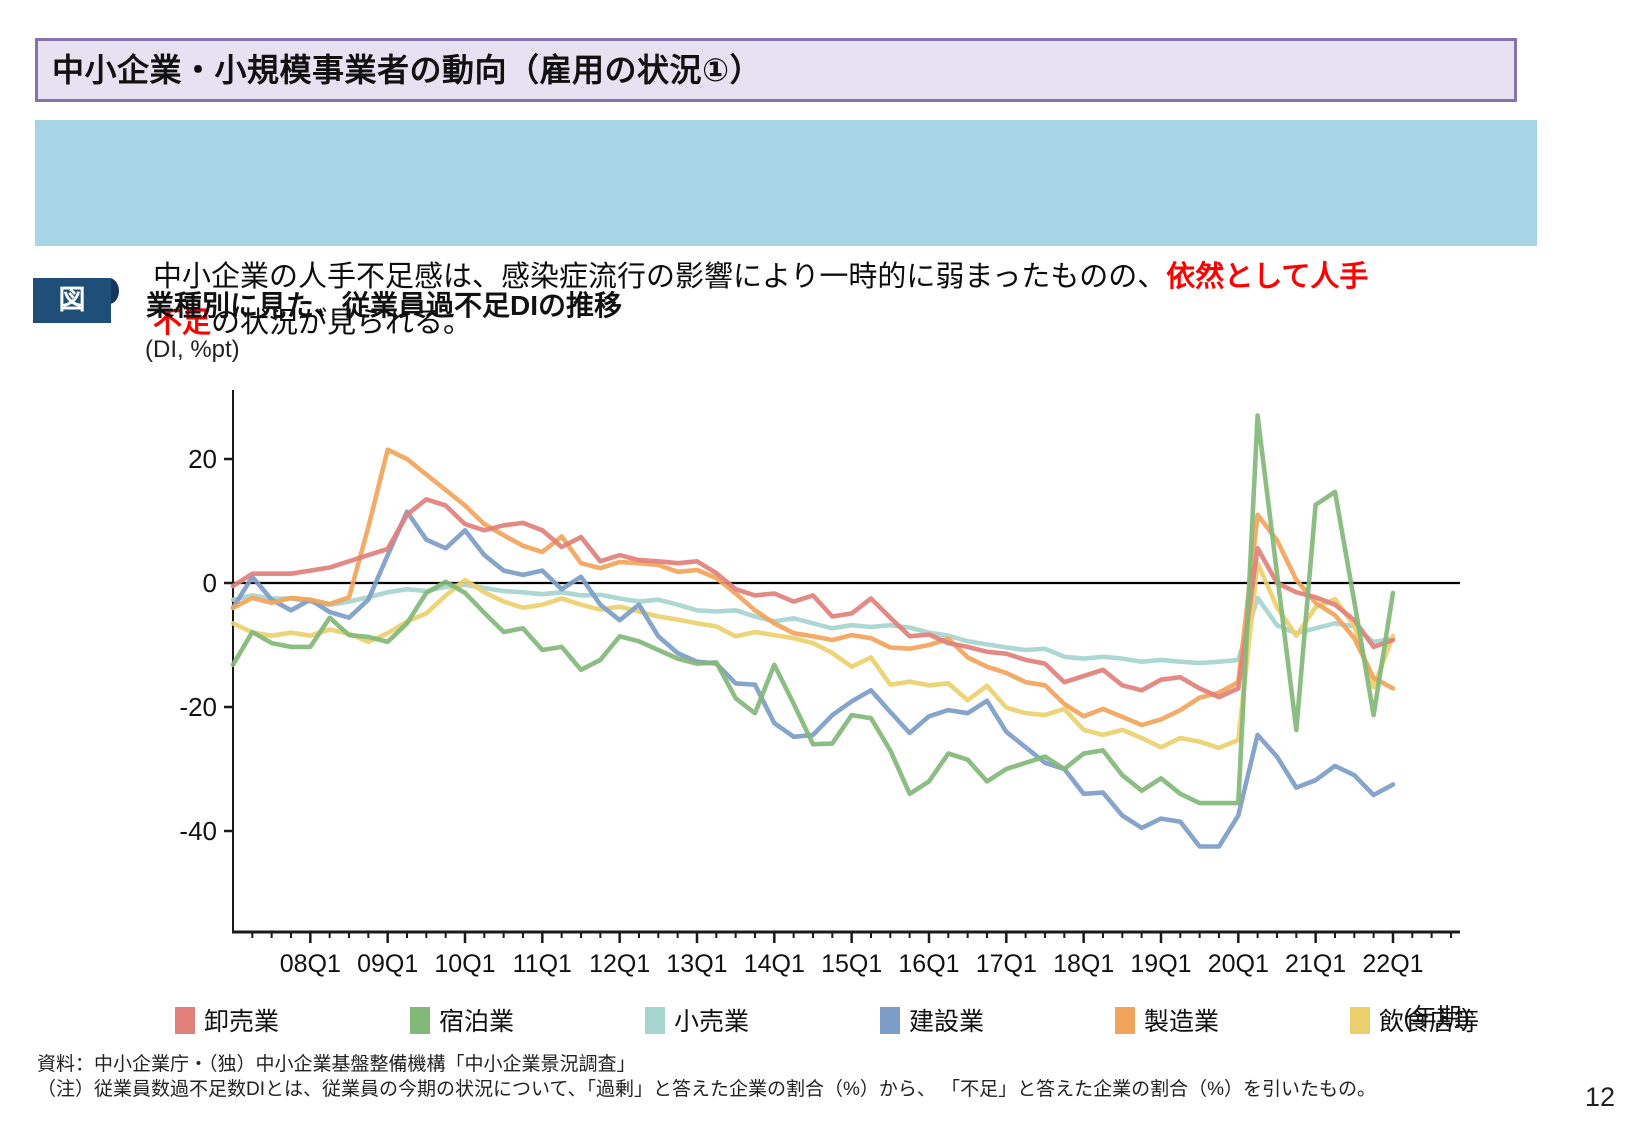  Describe the element at coordinates (928, 964) in the screenshot. I see `x-tick-label: 16Q1` at that location.